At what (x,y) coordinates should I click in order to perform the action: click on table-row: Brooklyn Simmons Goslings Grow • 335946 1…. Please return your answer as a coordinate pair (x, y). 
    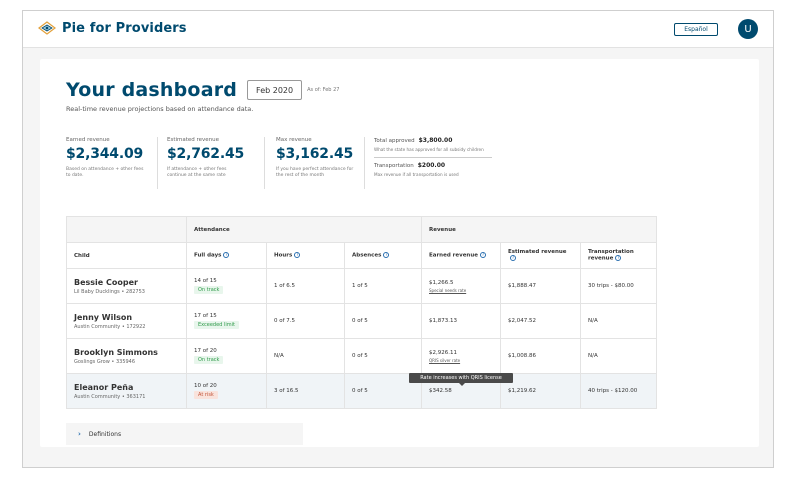
    Looking at the image, I should click on (362, 356).